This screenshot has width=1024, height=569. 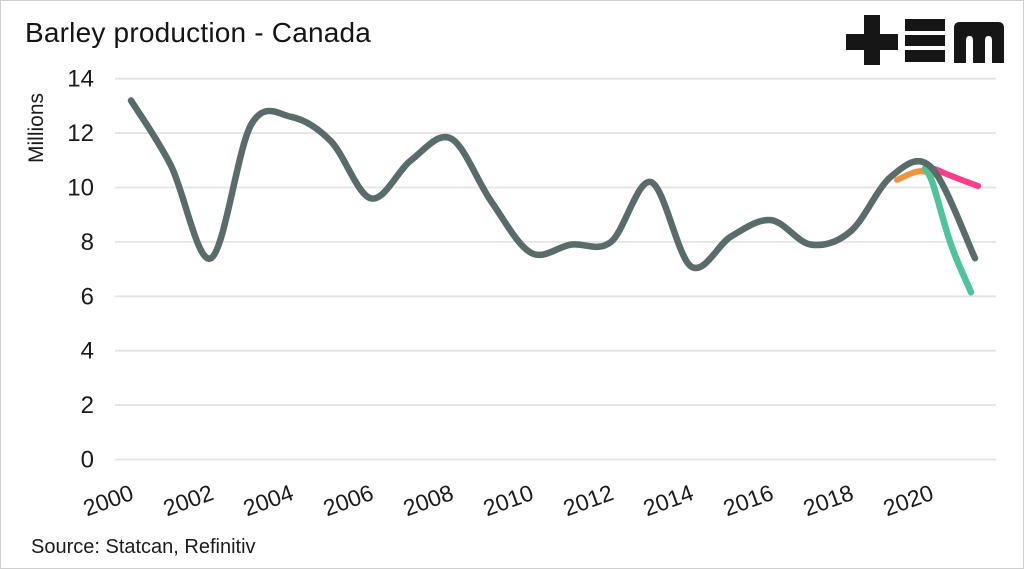 I want to click on triple-bar-icon, so click(x=925, y=40).